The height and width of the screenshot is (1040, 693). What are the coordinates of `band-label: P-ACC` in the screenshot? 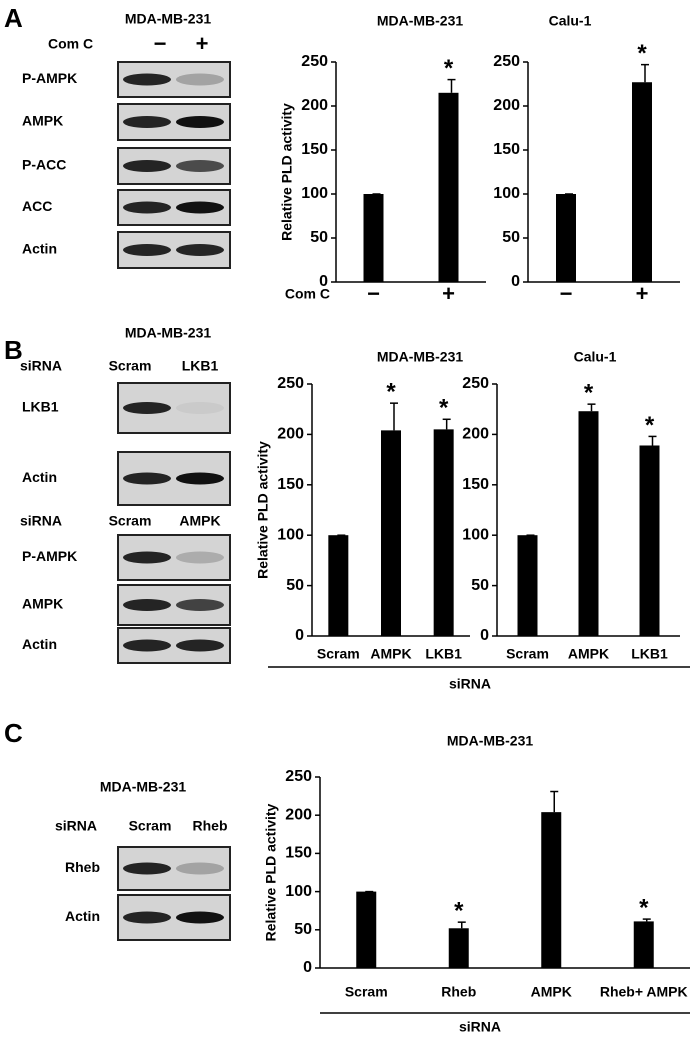 It's located at (44, 165).